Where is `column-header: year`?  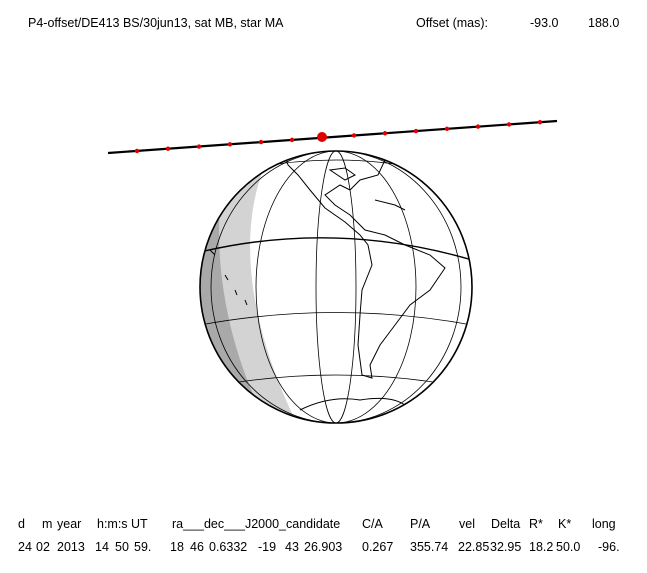
column-header: year is located at coordinates (69, 524).